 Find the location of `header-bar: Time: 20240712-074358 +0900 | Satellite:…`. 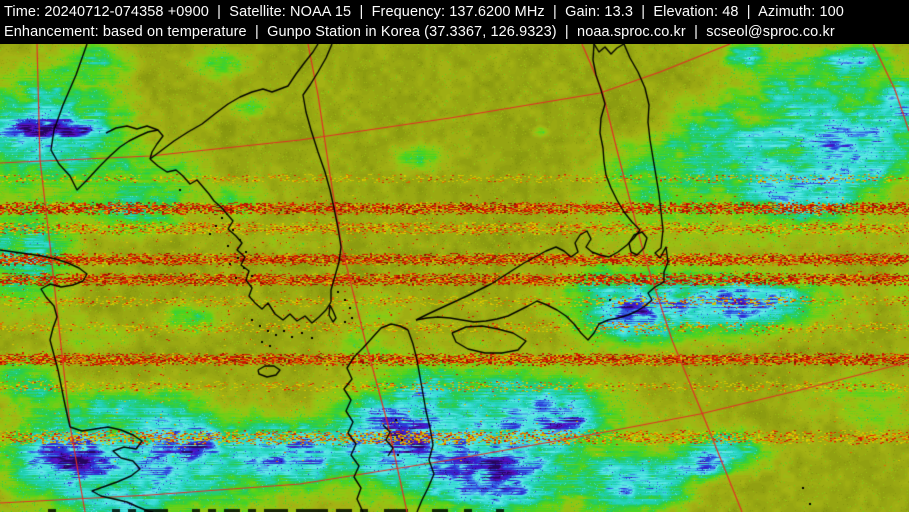

header-bar: Time: 20240712-074358 +0900 | Satellite:… is located at coordinates (454, 22).